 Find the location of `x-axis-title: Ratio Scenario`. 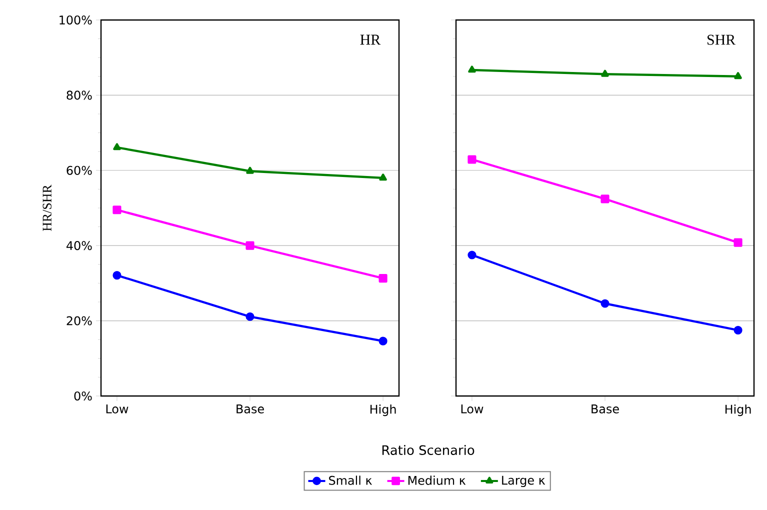

x-axis-title: Ratio Scenario is located at coordinates (428, 449).